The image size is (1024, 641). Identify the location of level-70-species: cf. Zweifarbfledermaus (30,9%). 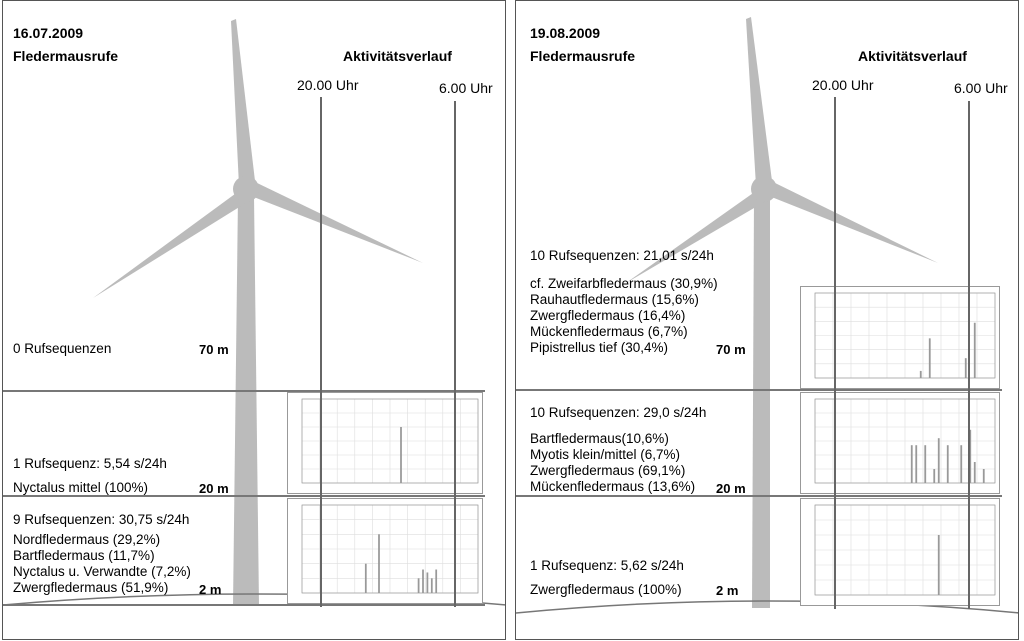
(624, 283).